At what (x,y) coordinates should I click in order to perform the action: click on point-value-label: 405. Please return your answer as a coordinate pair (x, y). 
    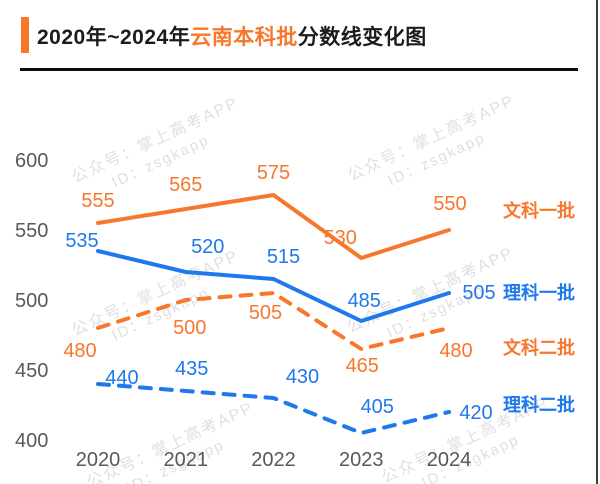
    Looking at the image, I should click on (377, 407).